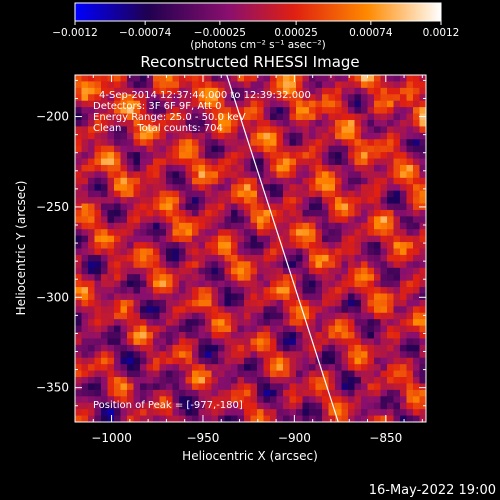  I want to click on x-tick-label: −900, so click(294, 438).